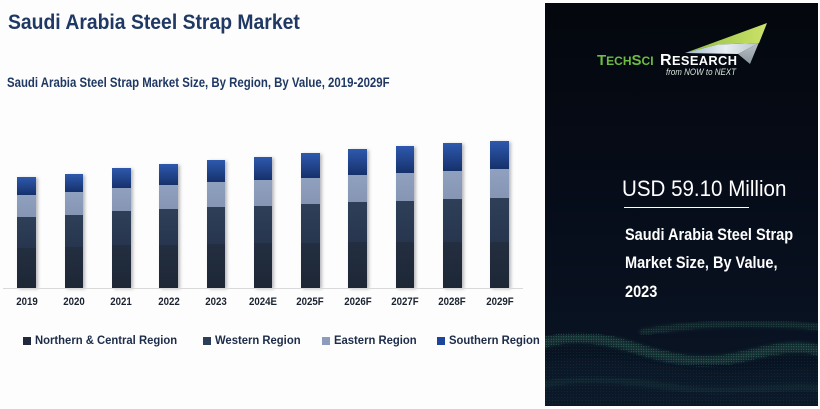 The image size is (820, 409). What do you see at coordinates (701, 72) in the screenshot?
I see `svg-text: from NOW to NEXT` at bounding box center [701, 72].